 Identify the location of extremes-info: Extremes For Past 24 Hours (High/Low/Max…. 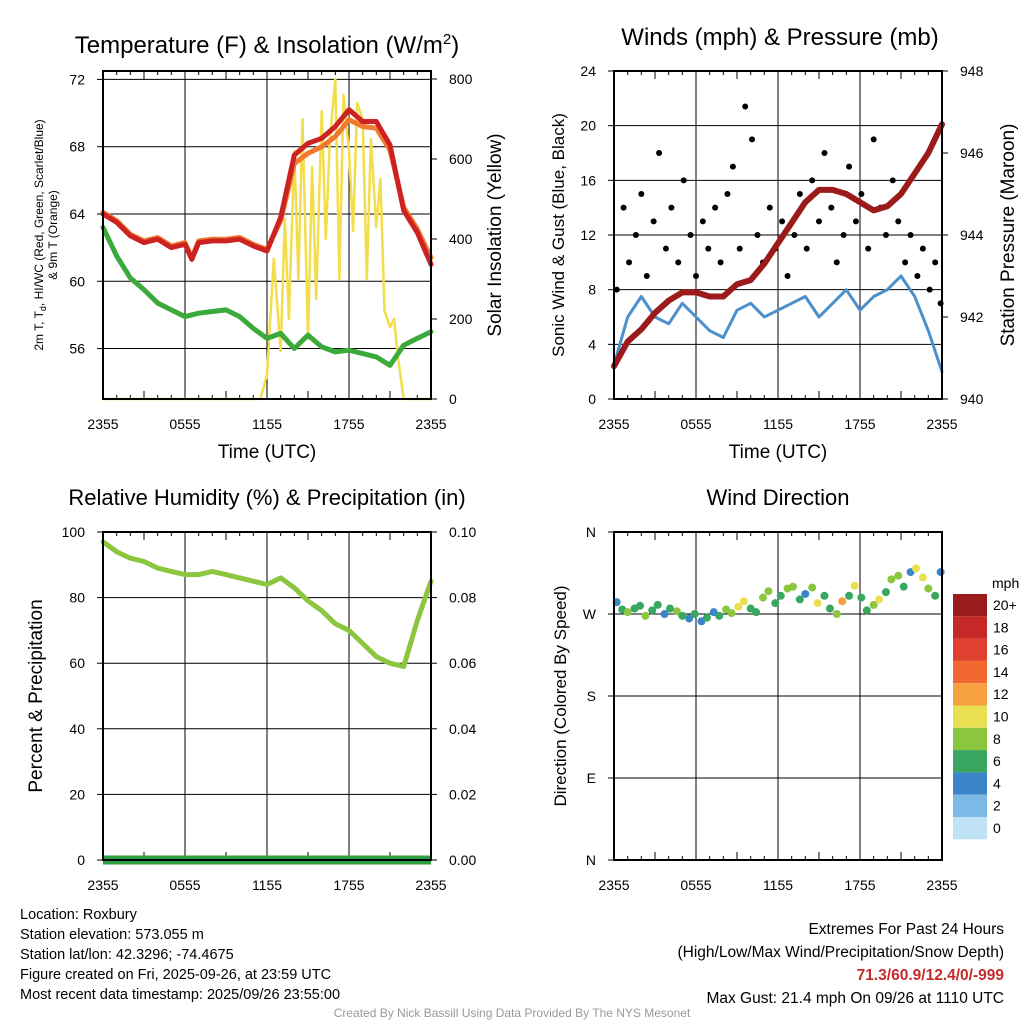
(841, 964).